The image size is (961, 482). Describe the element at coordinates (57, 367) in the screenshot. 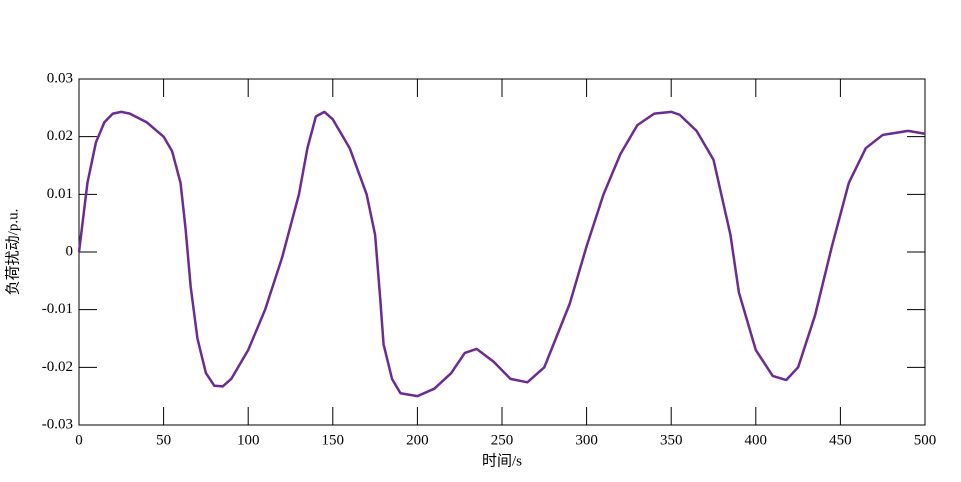

I see `y-tick-label: -0.02` at that location.